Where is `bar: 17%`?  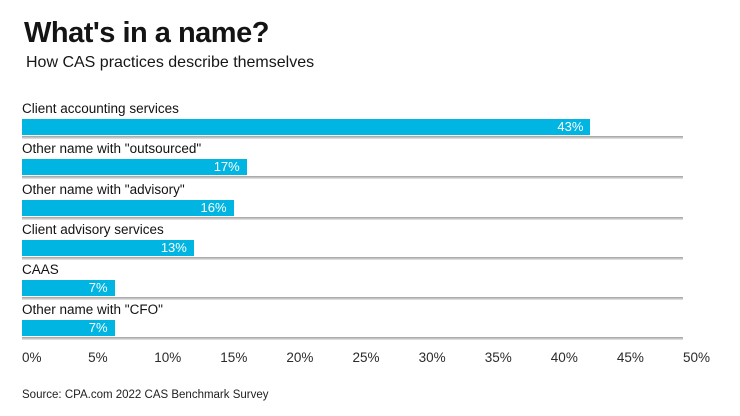 bar: 17% is located at coordinates (134, 167).